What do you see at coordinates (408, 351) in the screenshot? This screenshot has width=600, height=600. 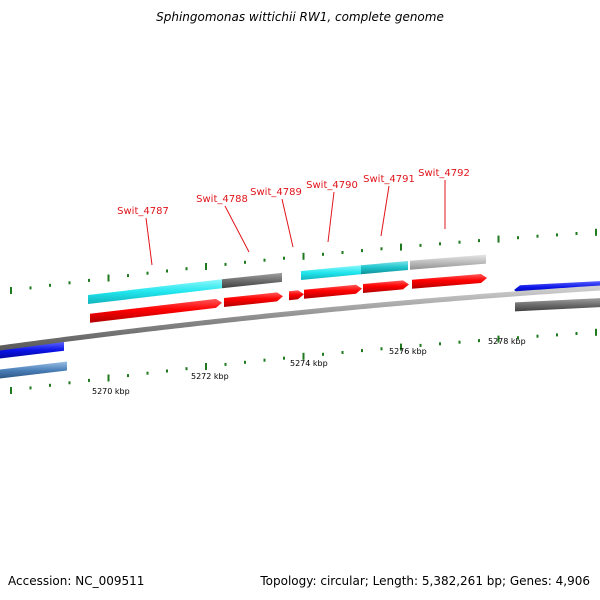 I see `kbp-label-5276: 5276 kbp` at bounding box center [408, 351].